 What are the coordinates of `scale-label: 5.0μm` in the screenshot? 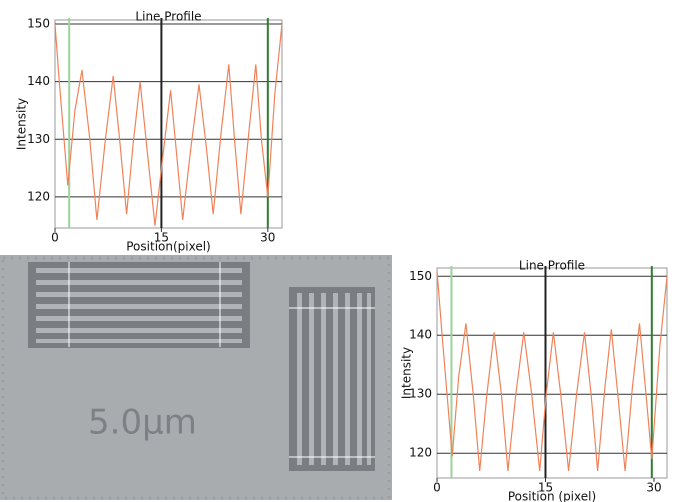 It's located at (142, 423).